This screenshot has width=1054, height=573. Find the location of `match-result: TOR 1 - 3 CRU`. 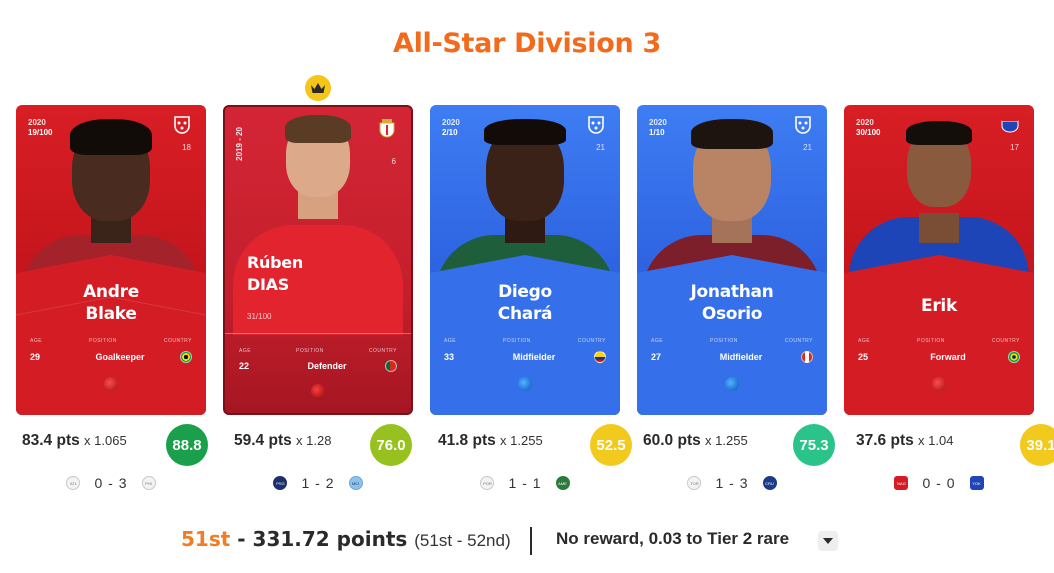

match-result: TOR 1 - 3 CRU is located at coordinates (732, 483).